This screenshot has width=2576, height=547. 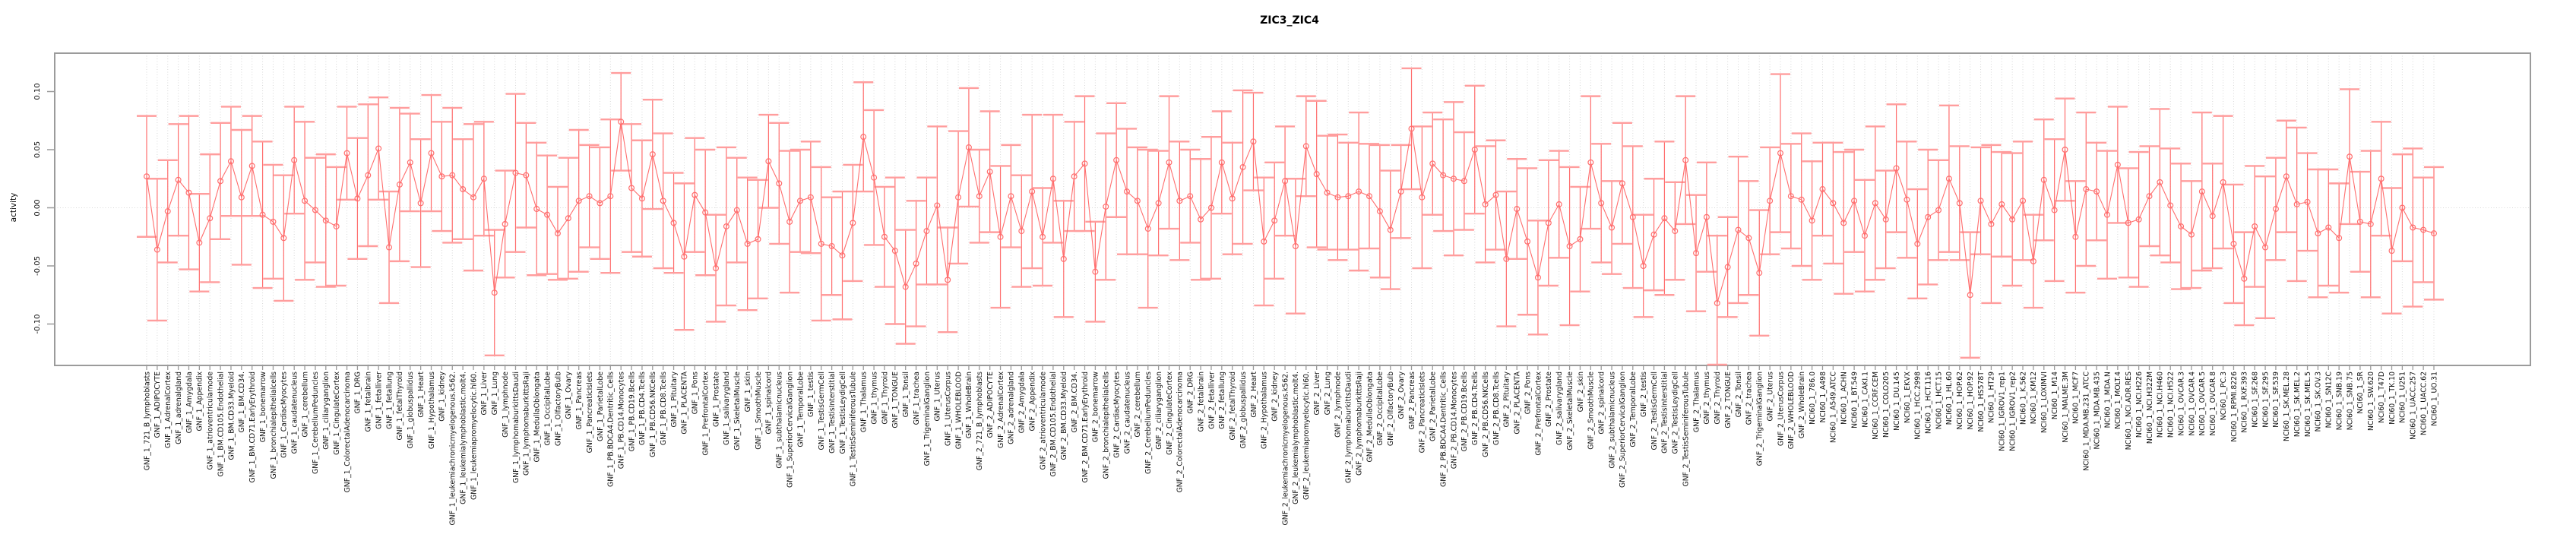 What do you see at coordinates (442, 397) in the screenshot?
I see `x-tick-label: GNF_1_kidney` at bounding box center [442, 397].